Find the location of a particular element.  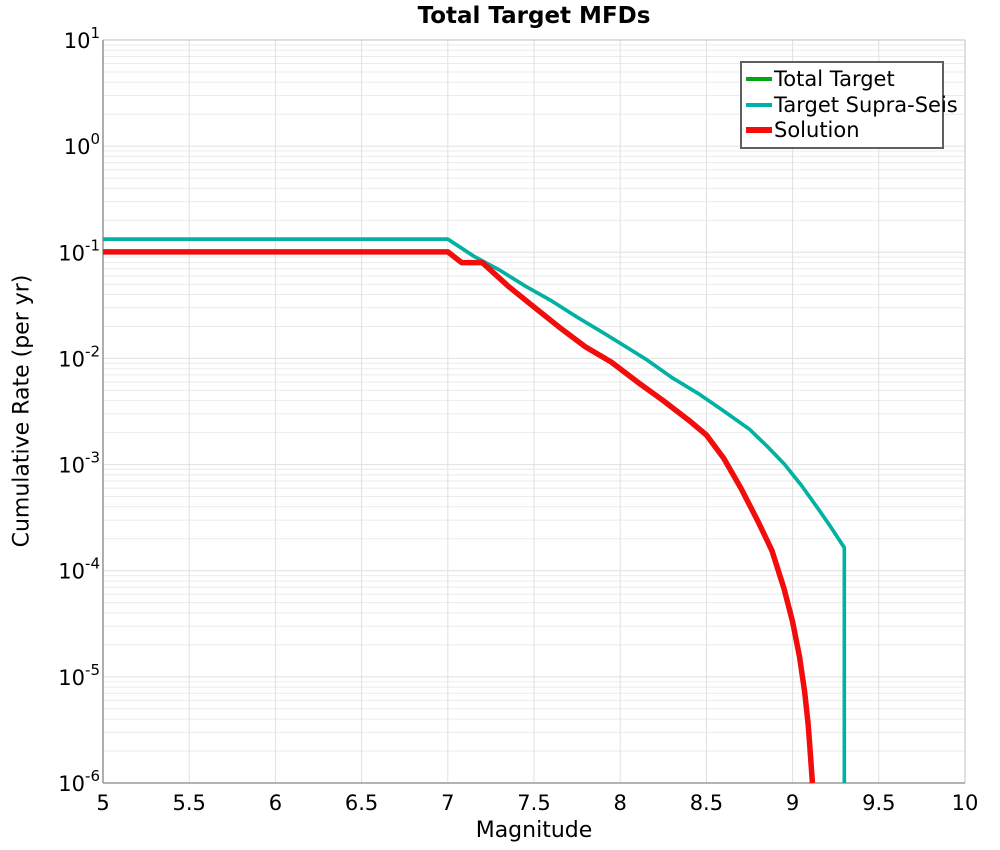

y-tick-label: 10⁻⁶ is located at coordinates (79, 781).